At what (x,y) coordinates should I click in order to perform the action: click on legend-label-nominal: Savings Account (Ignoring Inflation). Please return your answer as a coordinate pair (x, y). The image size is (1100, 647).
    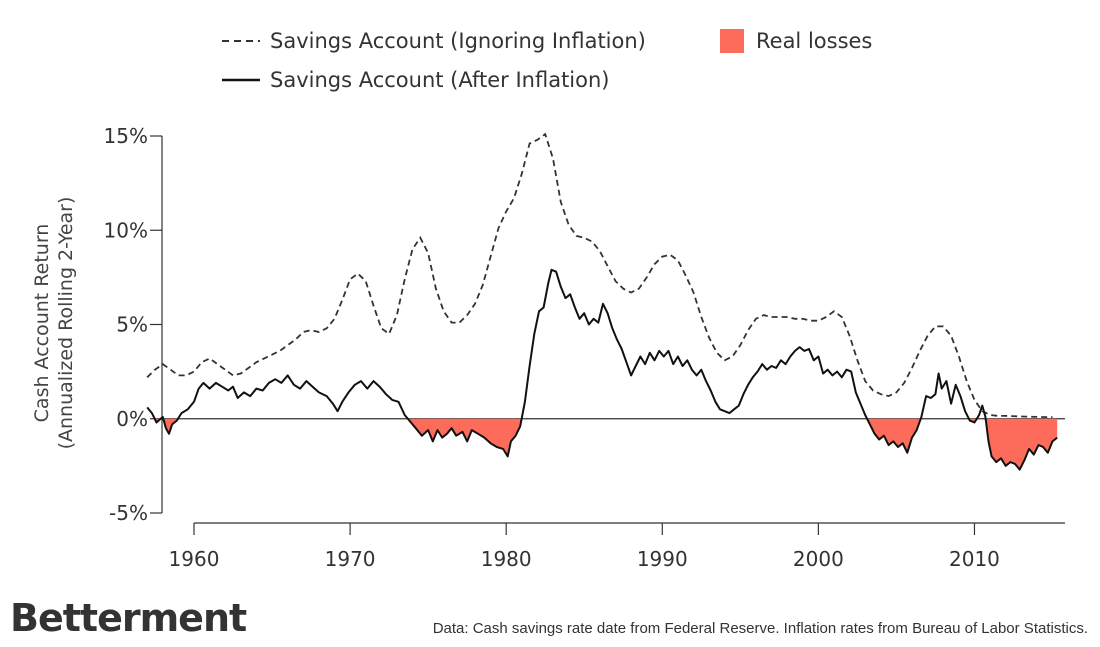
    Looking at the image, I should click on (458, 41).